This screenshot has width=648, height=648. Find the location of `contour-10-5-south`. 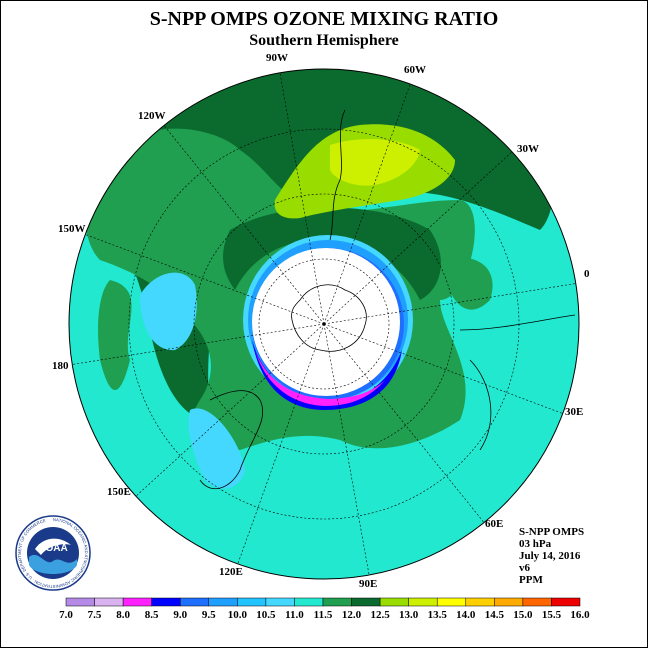

contour-10-5-south is located at coordinates (216, 448).